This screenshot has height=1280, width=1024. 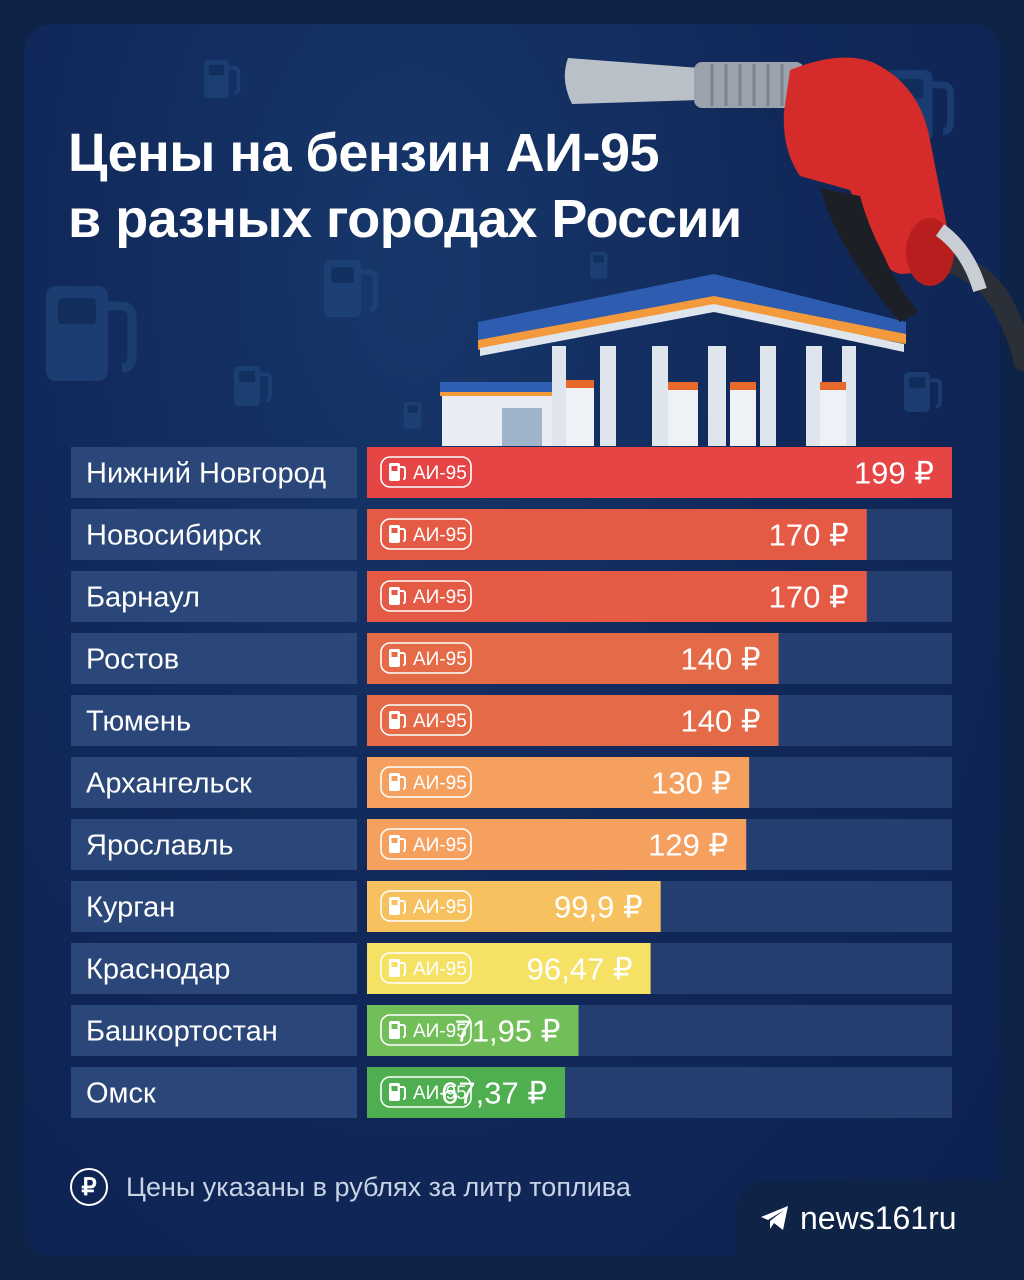 I want to click on chart-row: Ростов АИ-95 140 ₽, so click(x=511, y=658).